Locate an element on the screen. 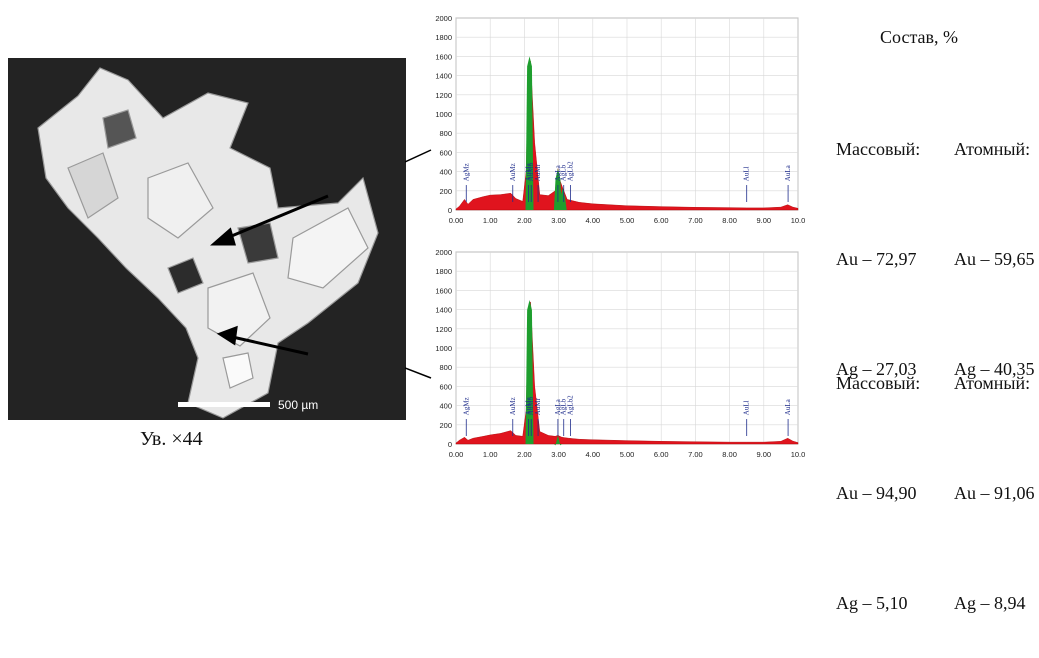 This screenshot has width=1039, height=658. composition-row-ag: Ag – 27,03 Ag – 40,35 is located at coordinates (926, 369).